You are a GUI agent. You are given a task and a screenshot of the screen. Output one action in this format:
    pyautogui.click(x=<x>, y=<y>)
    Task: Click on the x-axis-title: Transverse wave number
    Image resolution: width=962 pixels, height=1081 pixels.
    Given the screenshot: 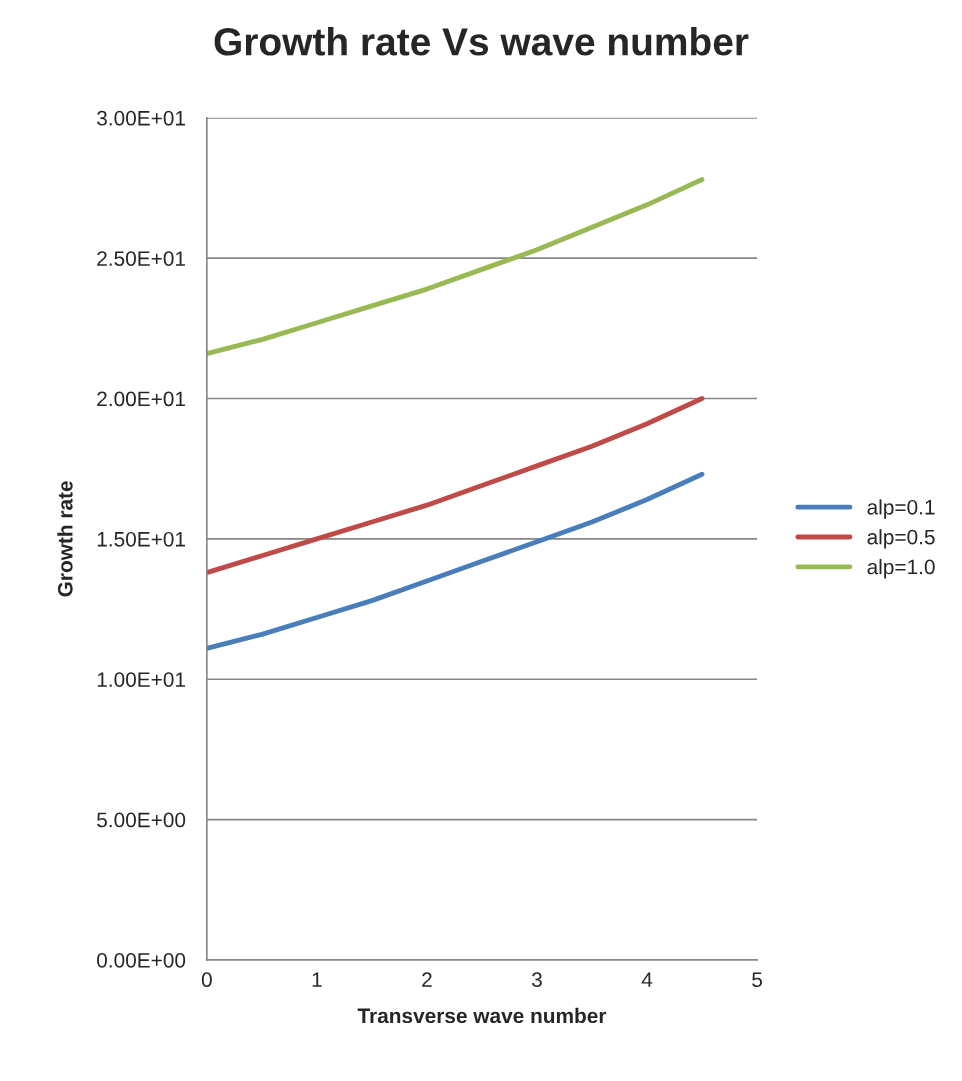 What is the action you would take?
    pyautogui.click(x=482, y=1015)
    